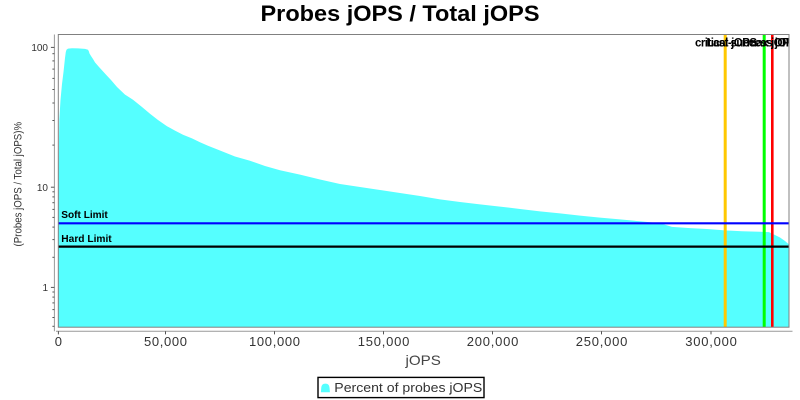 Image resolution: width=800 pixels, height=400 pixels. I want to click on svg-text: jOPS, so click(422, 360).